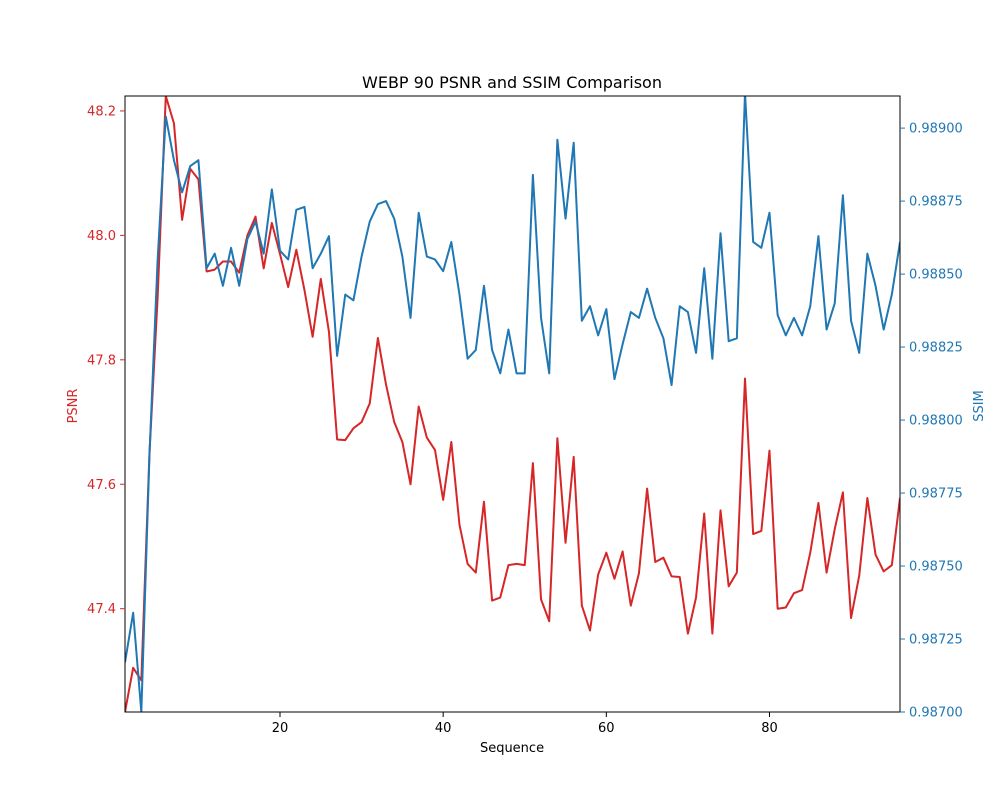 This screenshot has height=800, width=1000. Describe the element at coordinates (512, 748) in the screenshot. I see `x-axis-label: Sequence` at that location.